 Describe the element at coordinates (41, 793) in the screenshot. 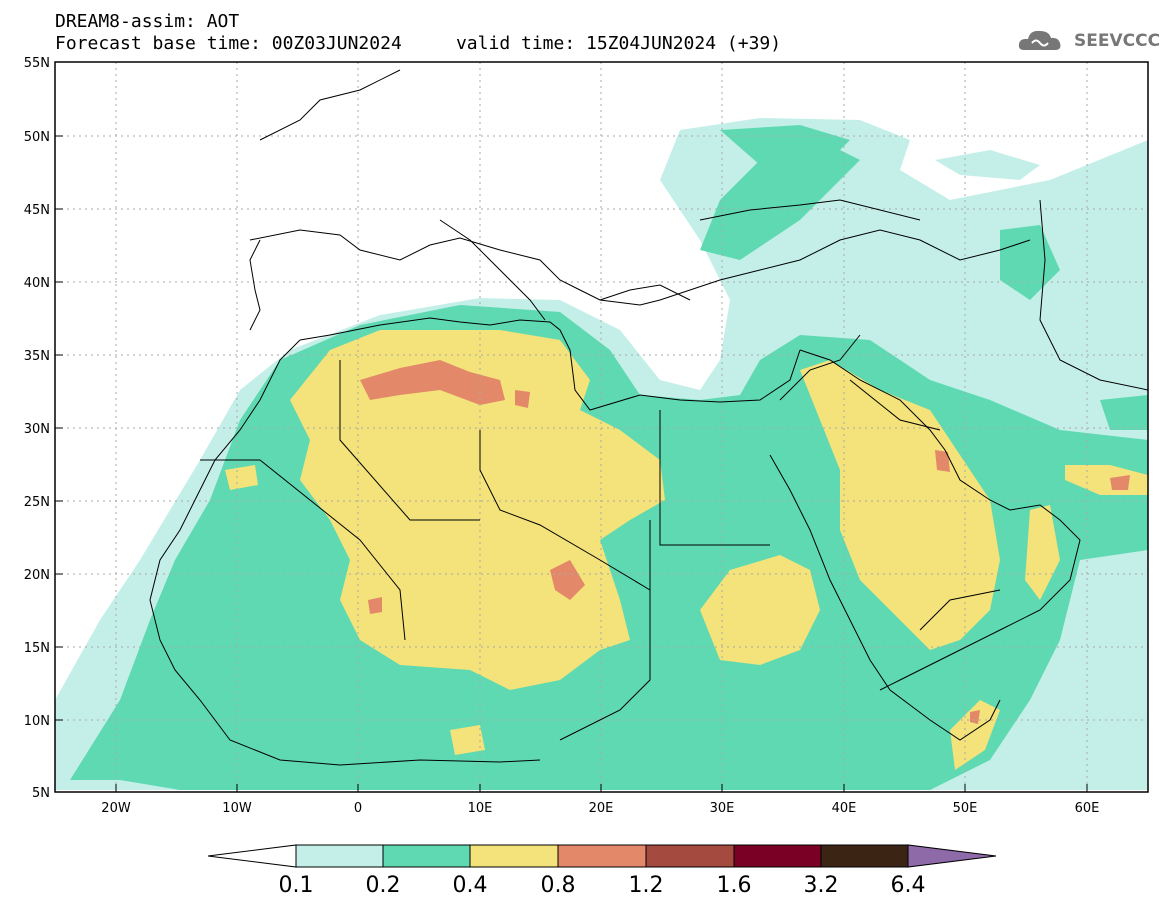

I see `lat-label: 5N` at that location.